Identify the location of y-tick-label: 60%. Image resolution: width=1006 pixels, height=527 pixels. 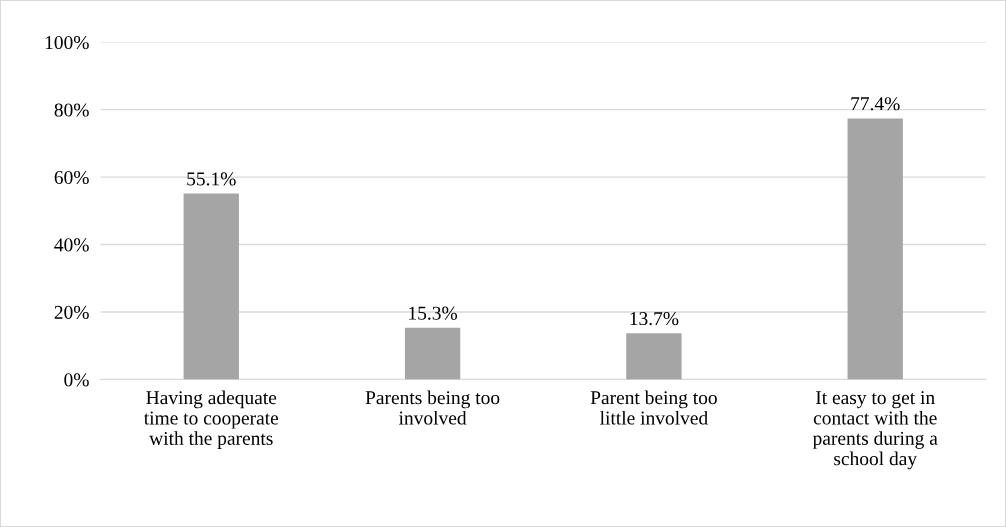
(71, 177).